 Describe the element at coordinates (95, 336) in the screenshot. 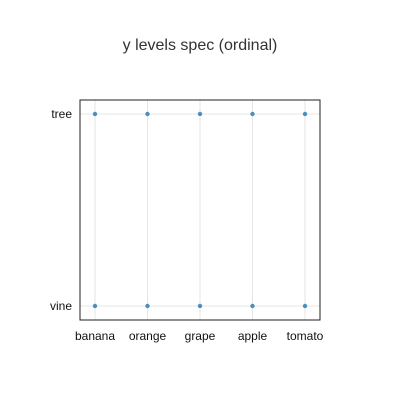

I see `x-tick-label-banana: banana` at that location.